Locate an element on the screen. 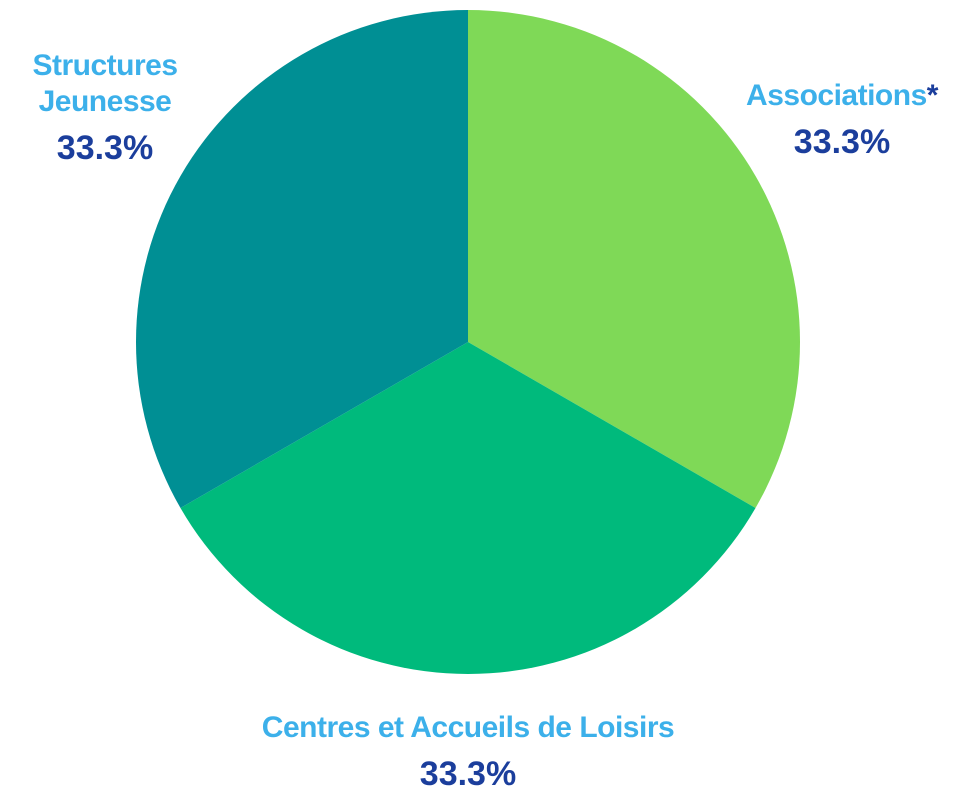  category-label: Structures Jeunesse is located at coordinates (105, 84).